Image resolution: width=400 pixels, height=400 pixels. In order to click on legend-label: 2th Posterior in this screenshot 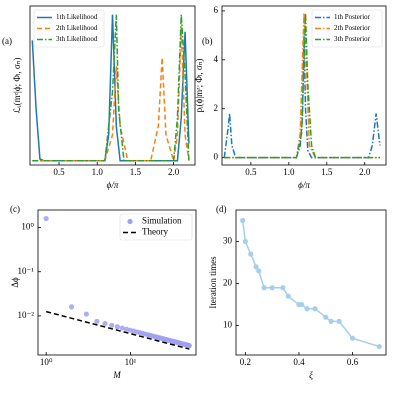, I will do `click(352, 28)`.